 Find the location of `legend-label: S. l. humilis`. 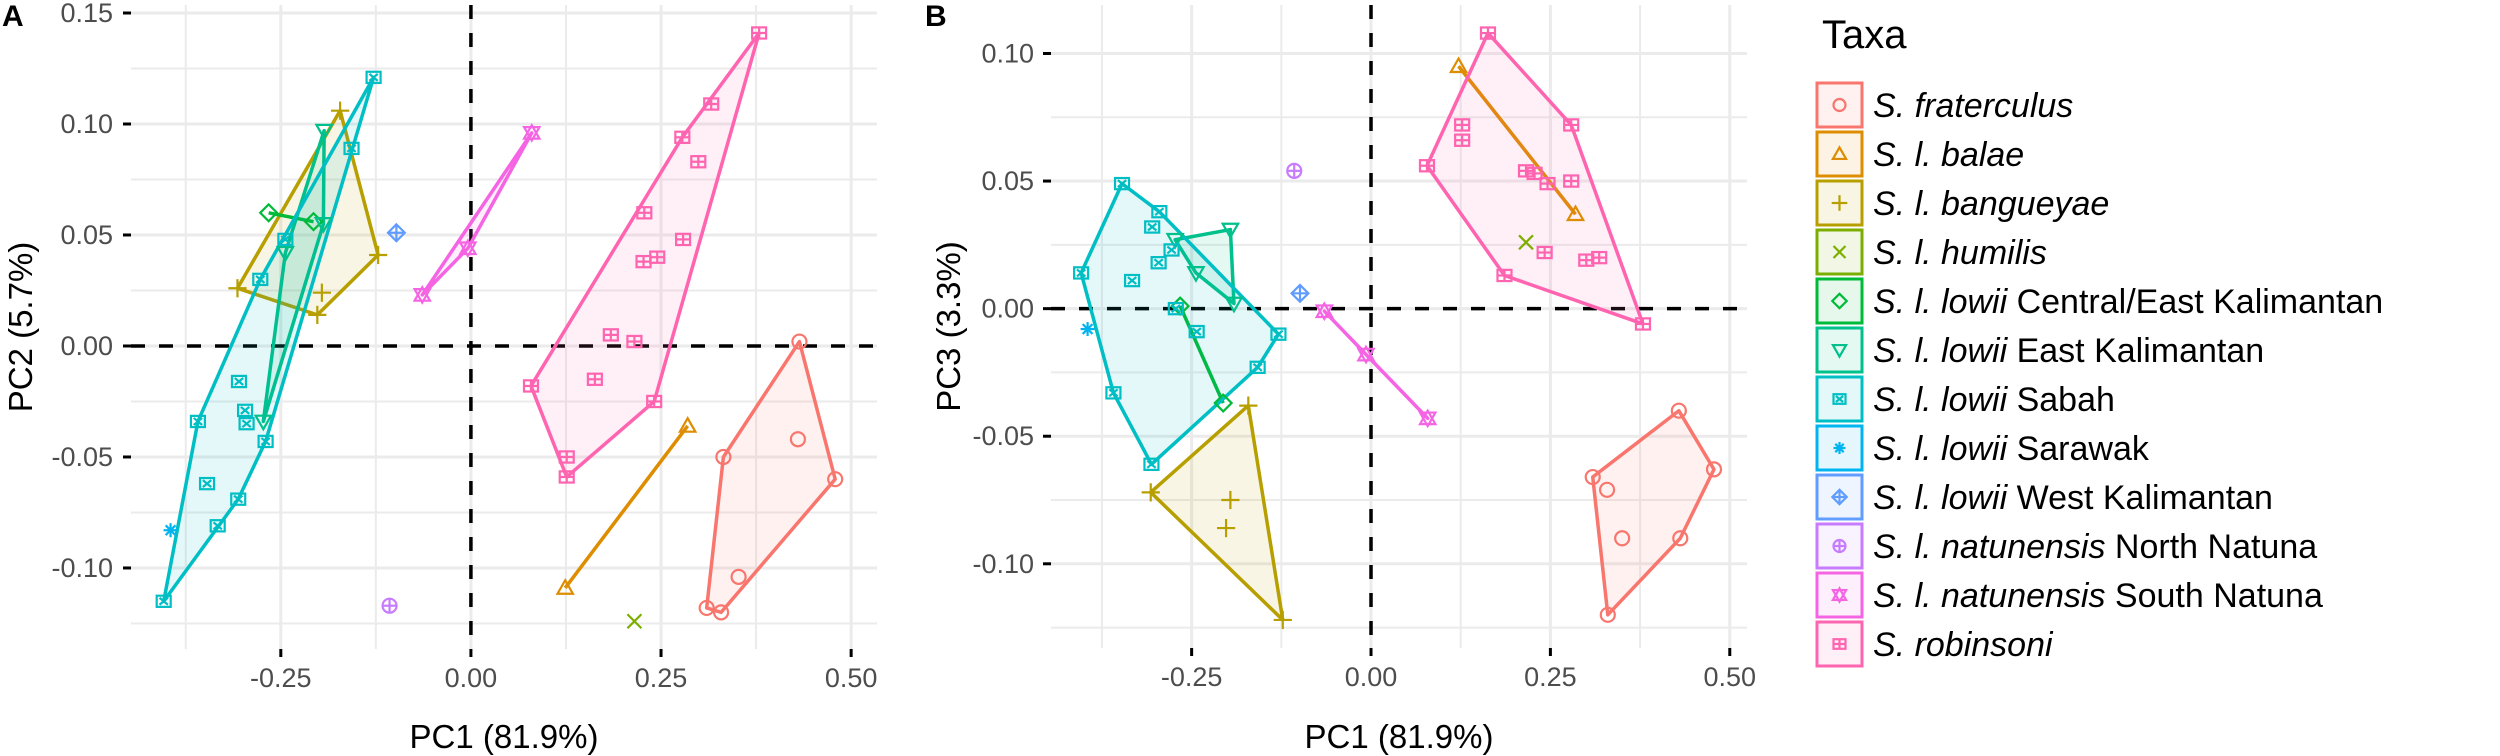

legend-label: S. l. humilis is located at coordinates (1960, 253).